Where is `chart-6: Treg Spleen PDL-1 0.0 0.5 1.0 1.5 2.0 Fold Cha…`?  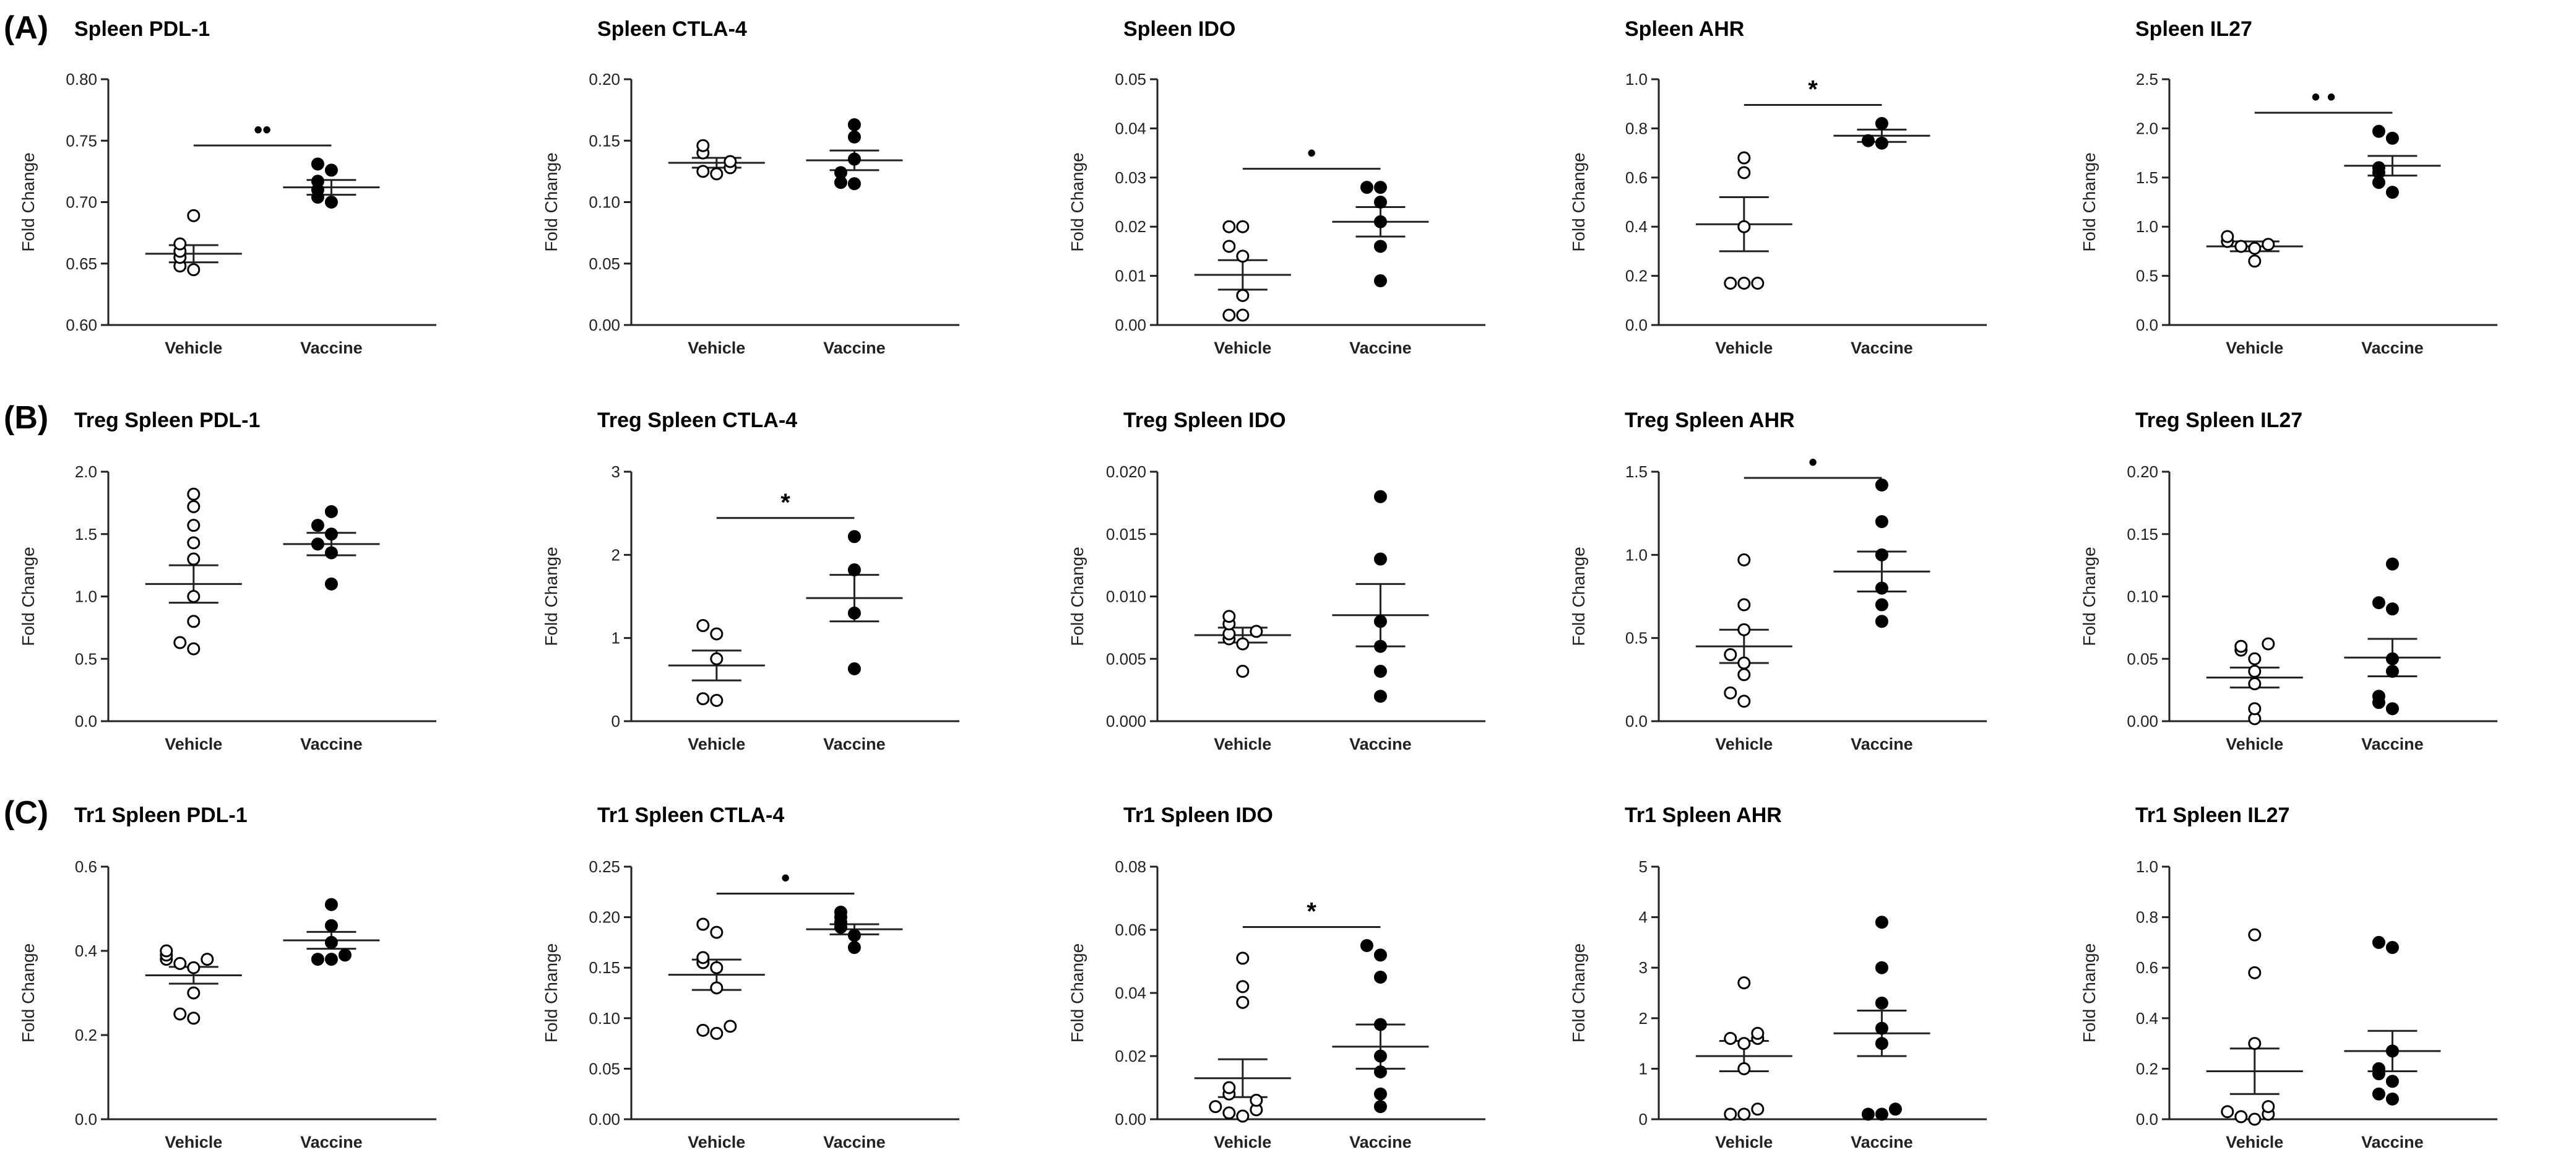 chart-6: Treg Spleen PDL-1 0.0 0.5 1.0 1.5 2.0 Fold Cha… is located at coordinates (227, 581).